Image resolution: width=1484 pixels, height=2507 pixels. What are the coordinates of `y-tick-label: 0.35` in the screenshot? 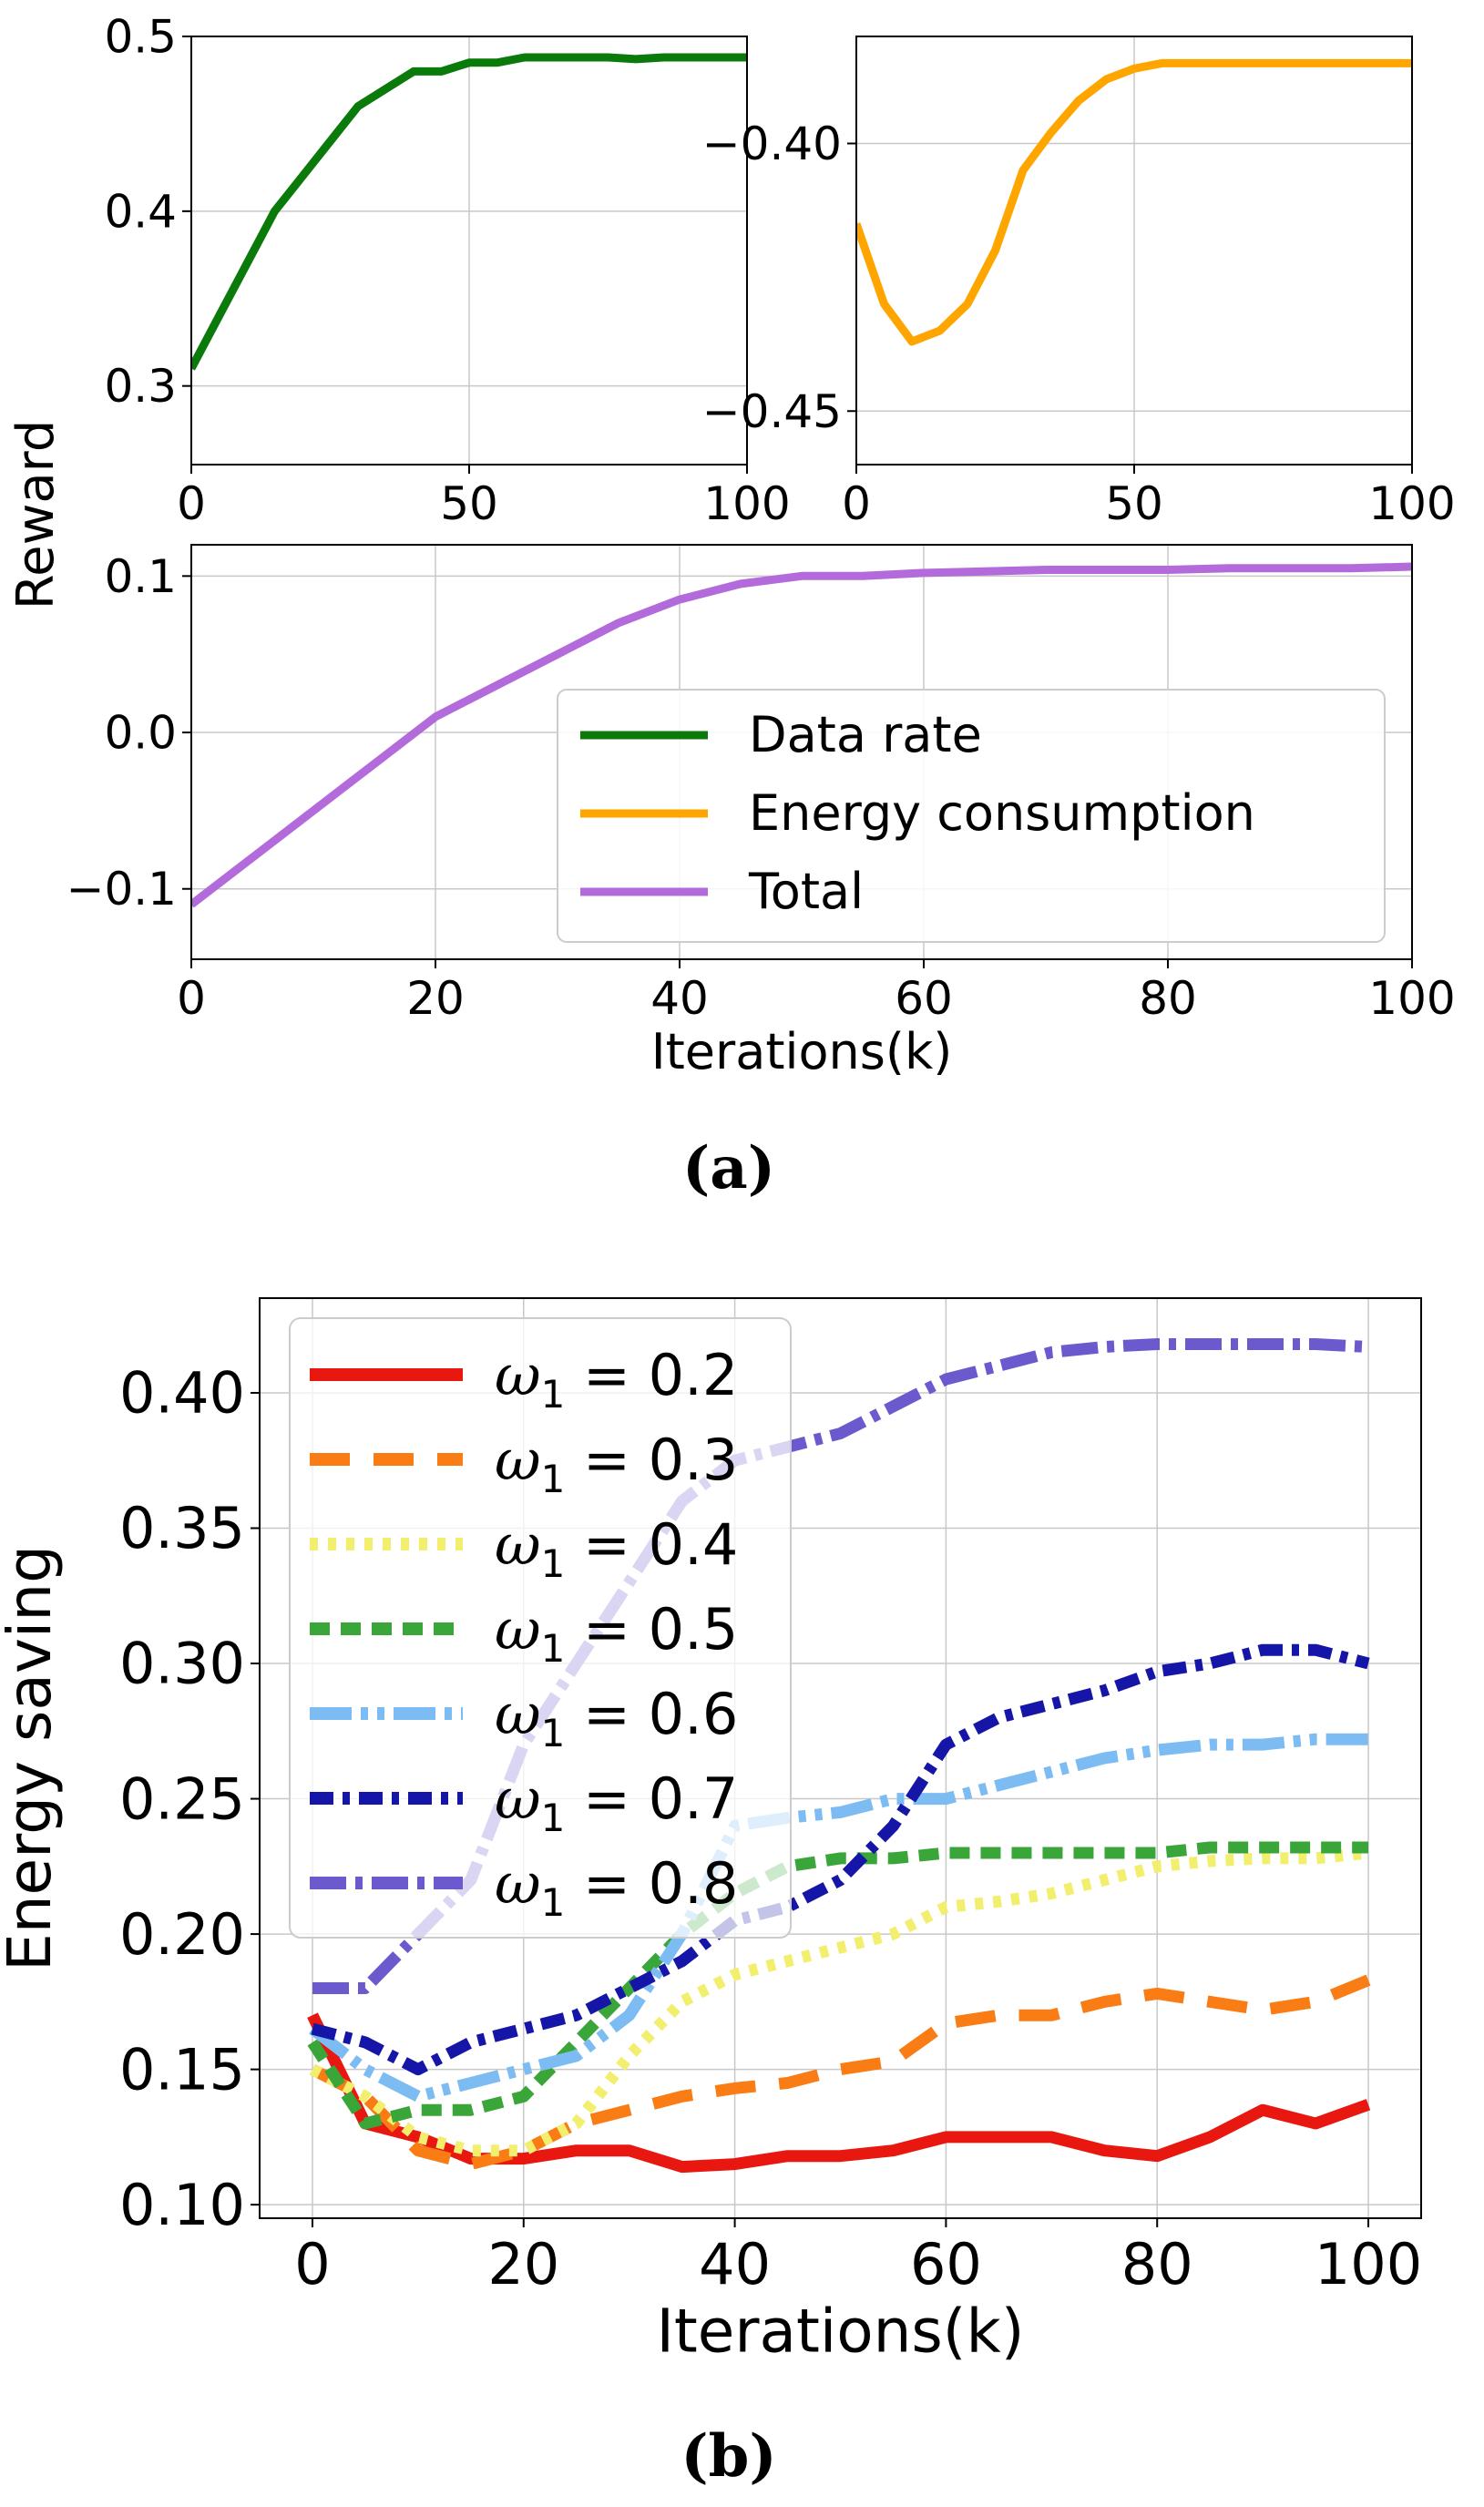 It's located at (182, 1528).